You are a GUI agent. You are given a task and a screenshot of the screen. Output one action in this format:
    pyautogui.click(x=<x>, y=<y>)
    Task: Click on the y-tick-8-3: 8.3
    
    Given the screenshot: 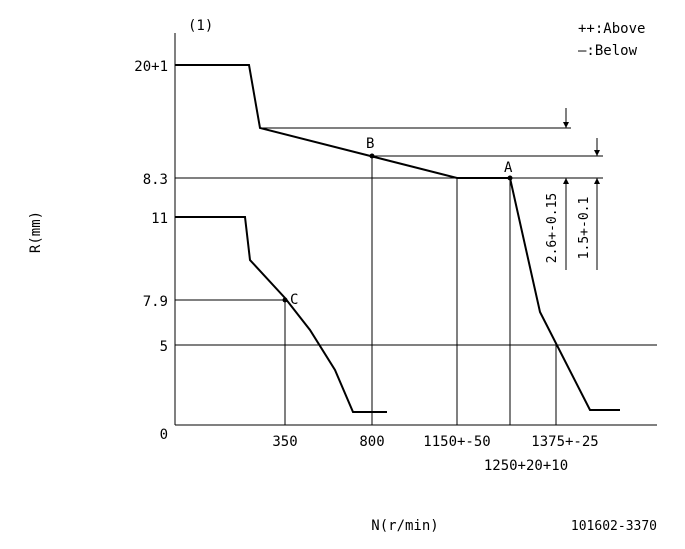 What is the action you would take?
    pyautogui.click(x=155, y=180)
    